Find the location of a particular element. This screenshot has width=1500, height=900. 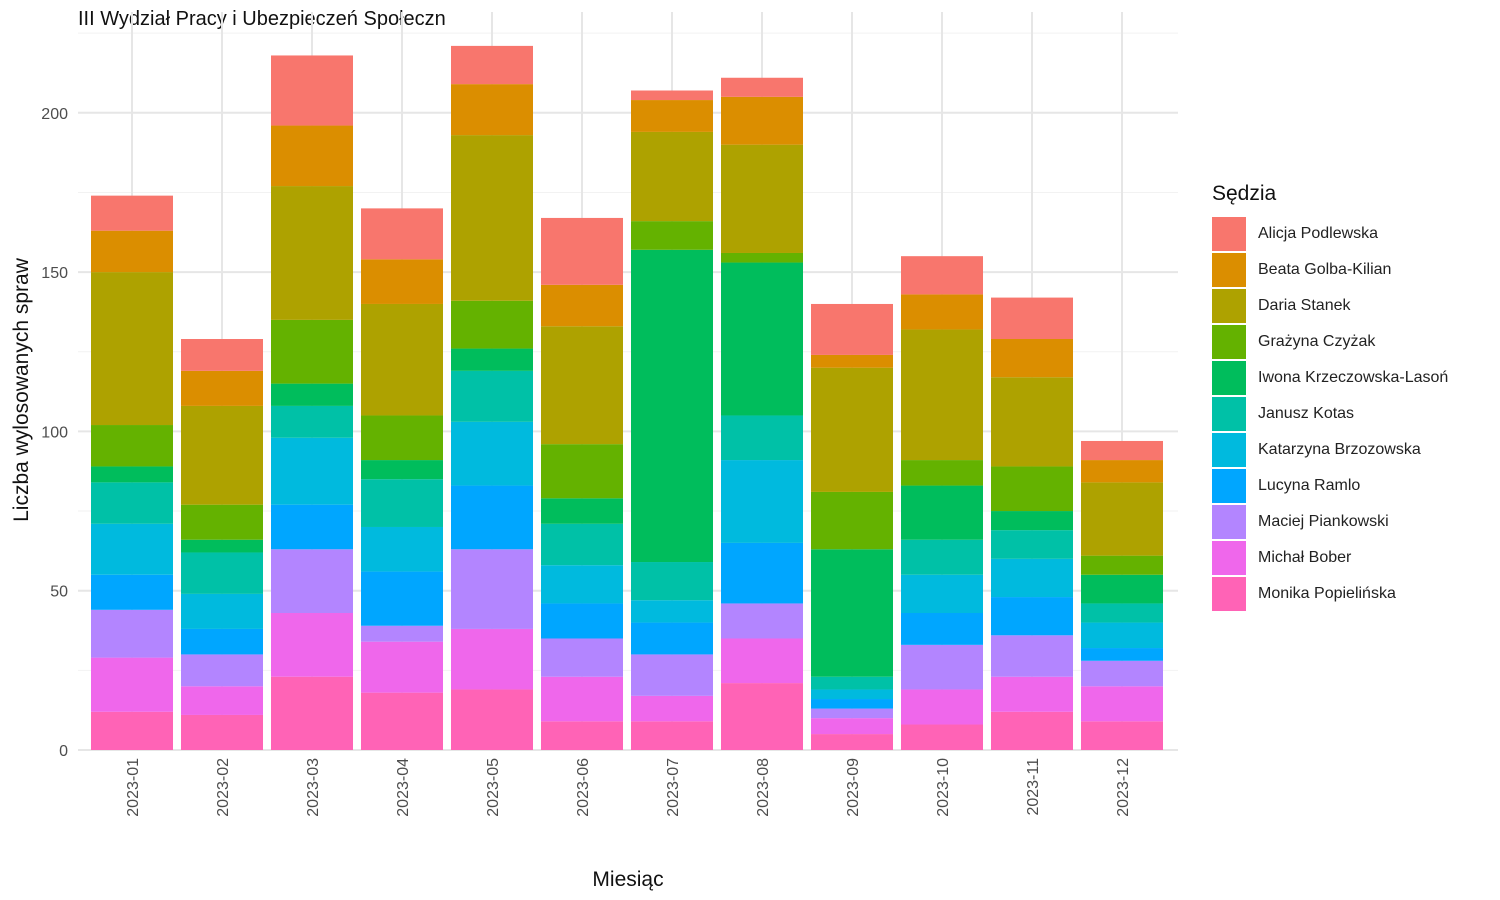

chart-title: III Wydział Pracy i Ubezpieczeń Społeczn is located at coordinates (262, 19).